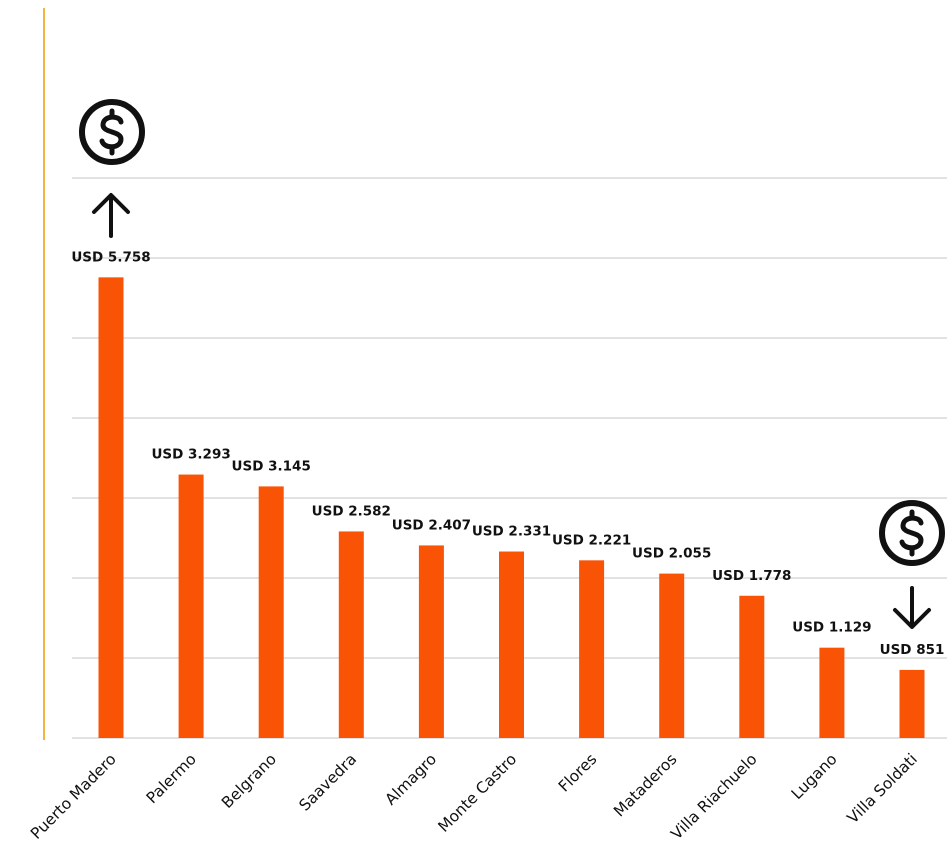 The image size is (947, 859). Describe the element at coordinates (645, 785) in the screenshot. I see `category-label: Mataderos` at that location.